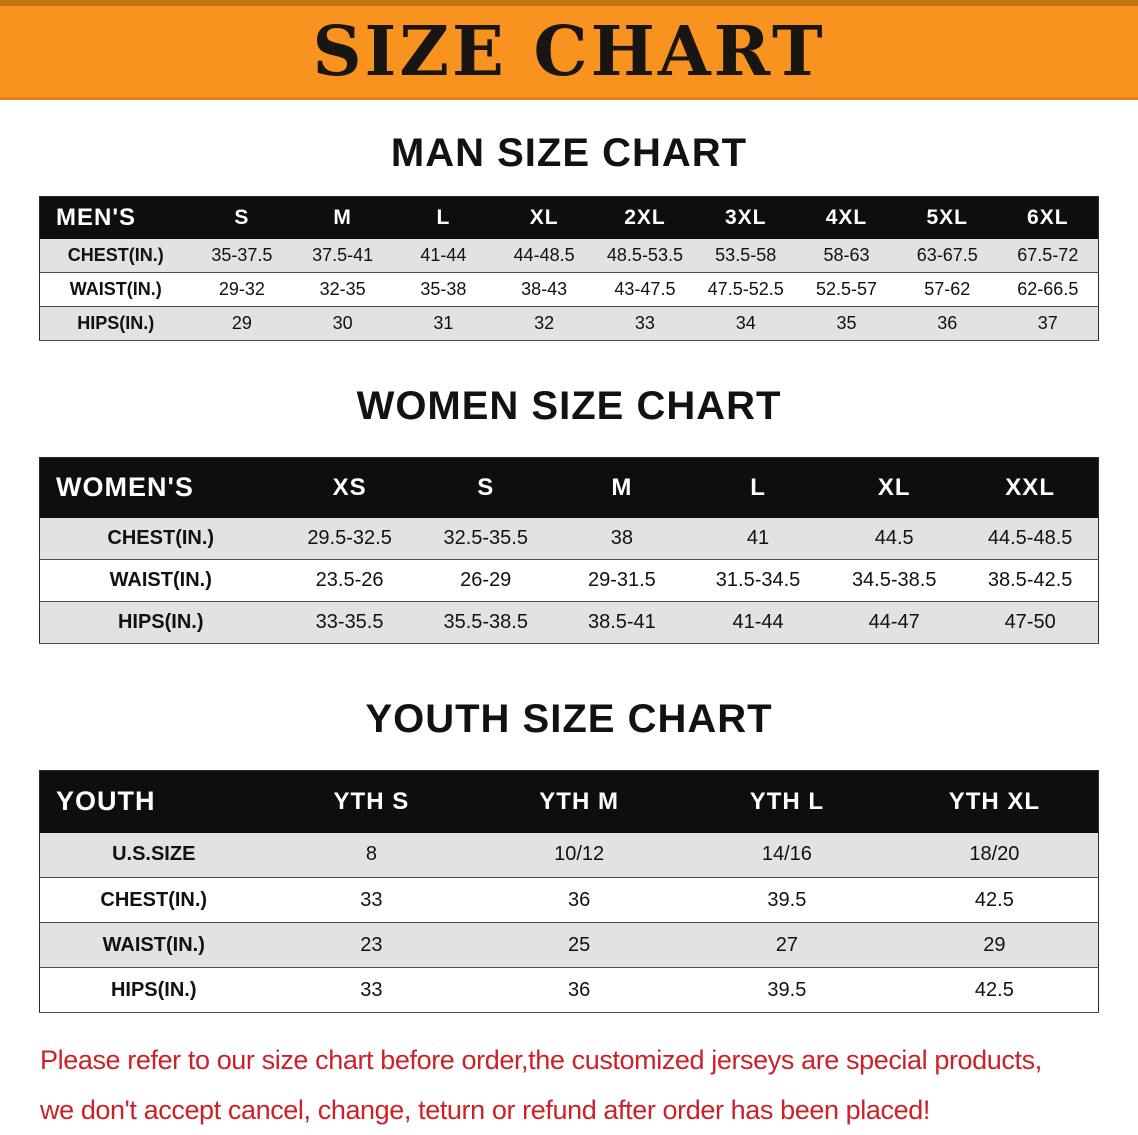 The width and height of the screenshot is (1138, 1135). What do you see at coordinates (443, 289) in the screenshot?
I see `value-cell: 35-38` at bounding box center [443, 289].